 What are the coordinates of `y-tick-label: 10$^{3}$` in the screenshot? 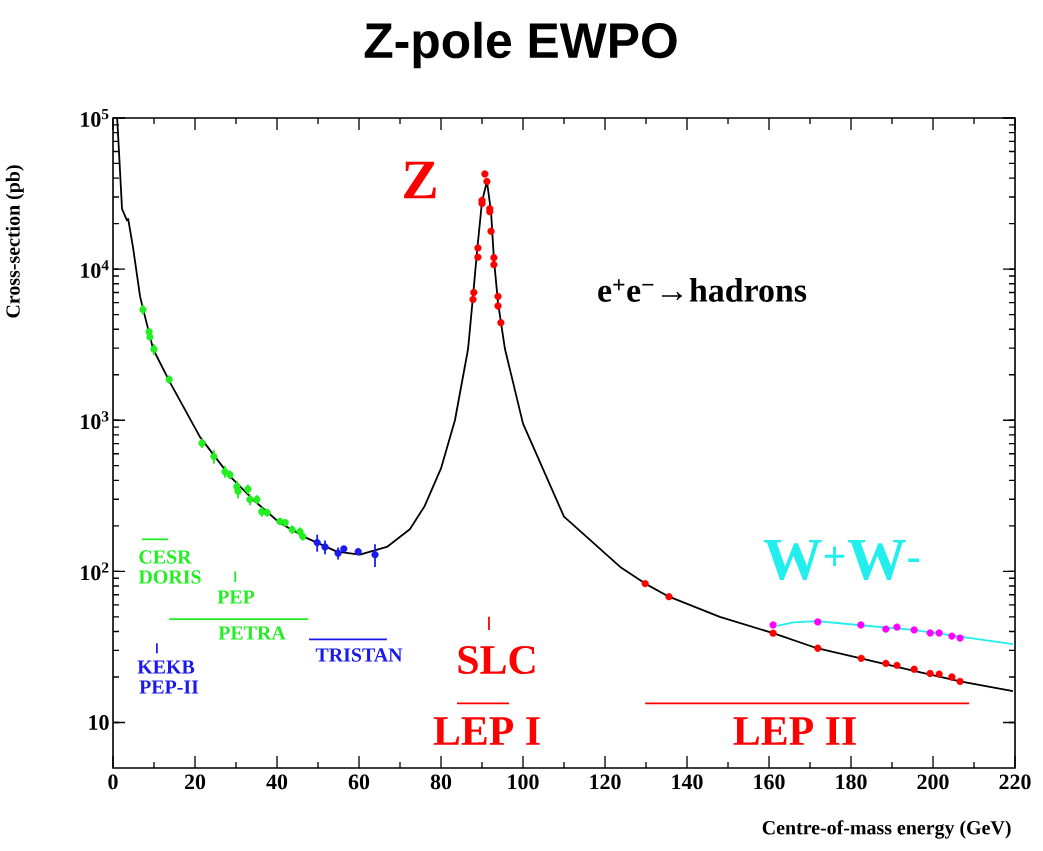 It's located at (95, 420).